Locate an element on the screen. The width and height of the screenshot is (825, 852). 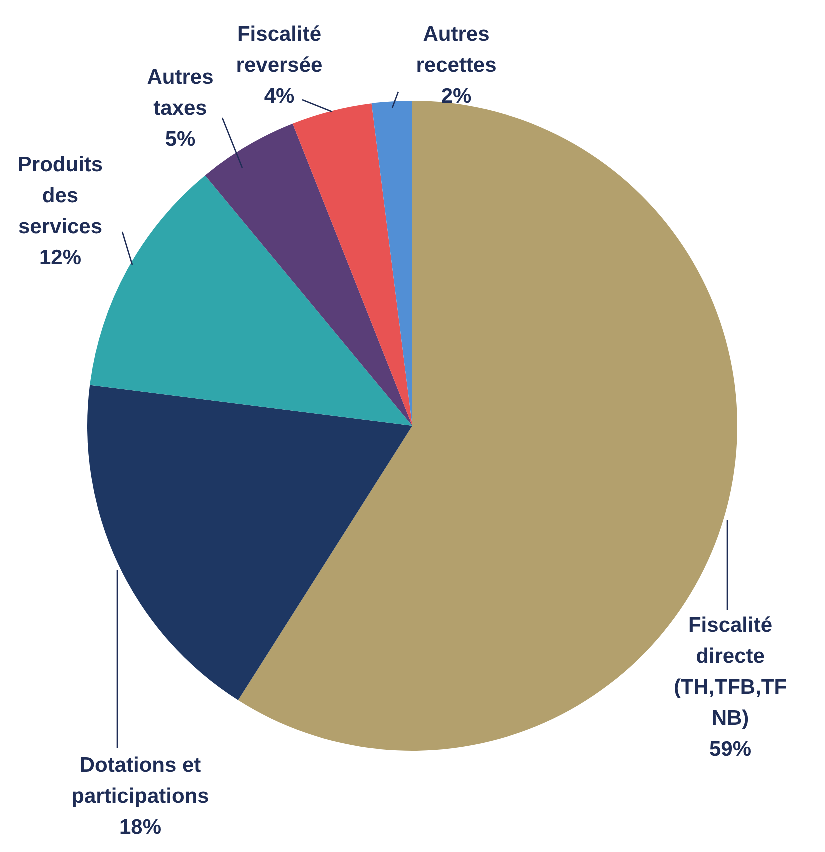
slice-label: Autres taxes is located at coordinates (180, 93).